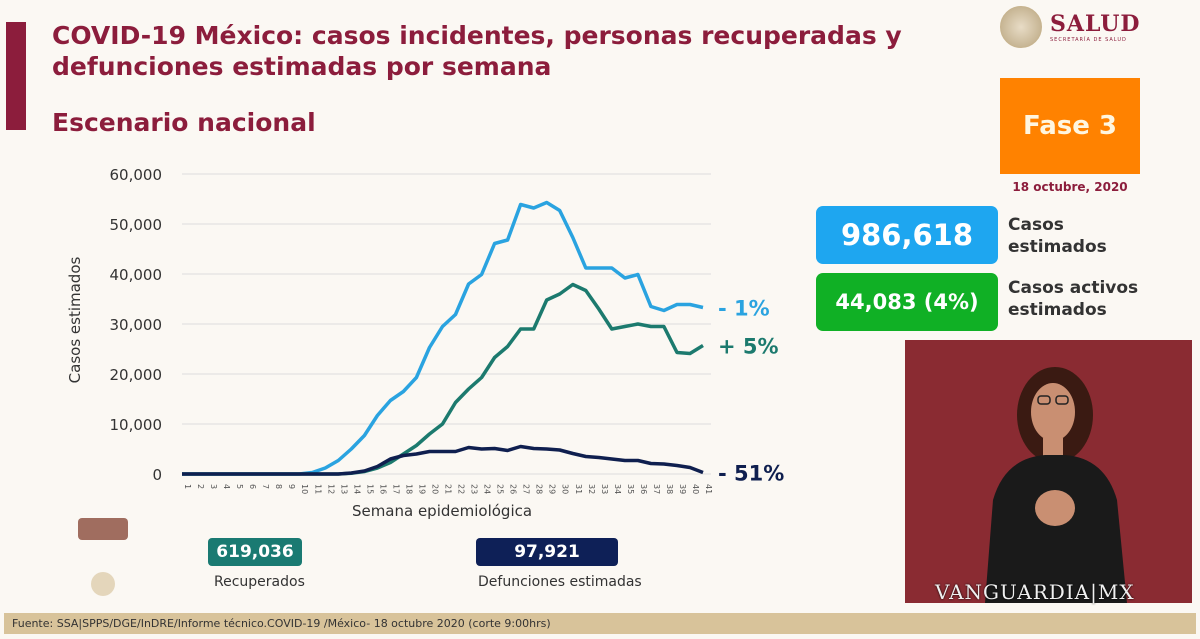 Image resolution: width=1200 pixels, height=639 pixels. Describe the element at coordinates (265, 486) in the screenshot. I see `x-tick-label: 7` at that location.